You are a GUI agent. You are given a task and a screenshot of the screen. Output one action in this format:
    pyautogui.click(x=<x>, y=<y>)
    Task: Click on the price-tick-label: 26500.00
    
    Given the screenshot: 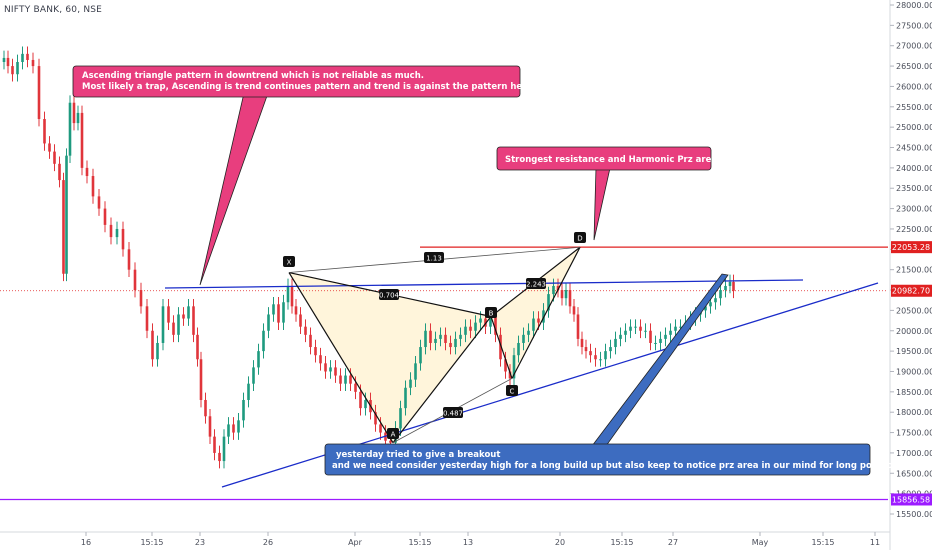 What is the action you would take?
    pyautogui.click(x=914, y=66)
    